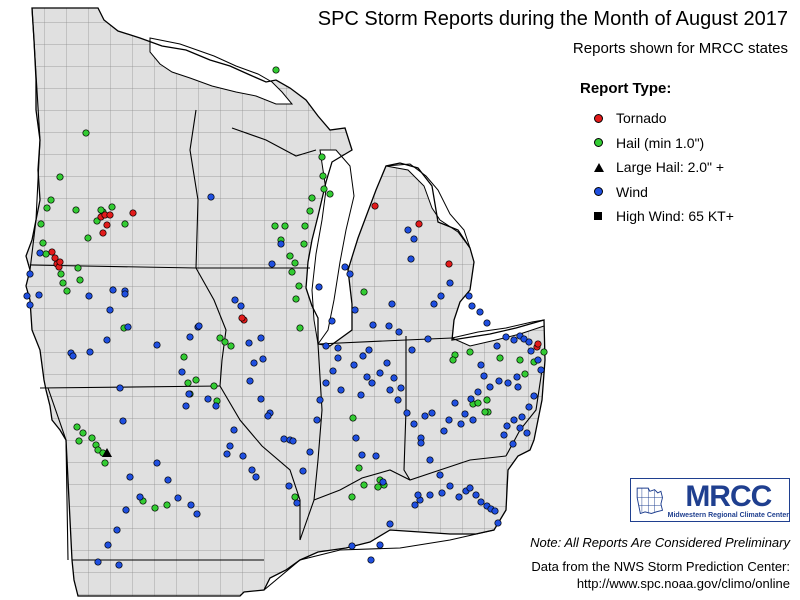  Describe the element at coordinates (680, 48) in the screenshot. I see `map-subtitle: Reports shown for MRCC states` at that location.